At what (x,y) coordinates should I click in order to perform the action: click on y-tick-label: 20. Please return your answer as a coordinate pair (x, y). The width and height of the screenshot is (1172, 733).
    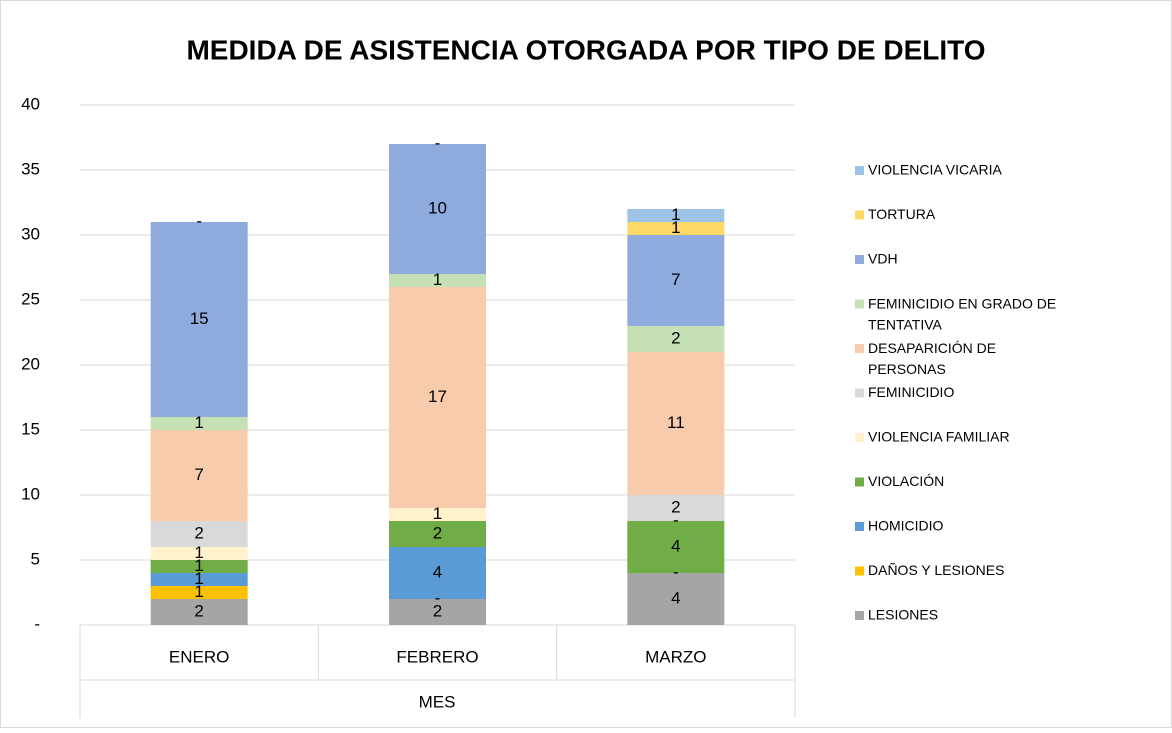
    Looking at the image, I should click on (30, 363).